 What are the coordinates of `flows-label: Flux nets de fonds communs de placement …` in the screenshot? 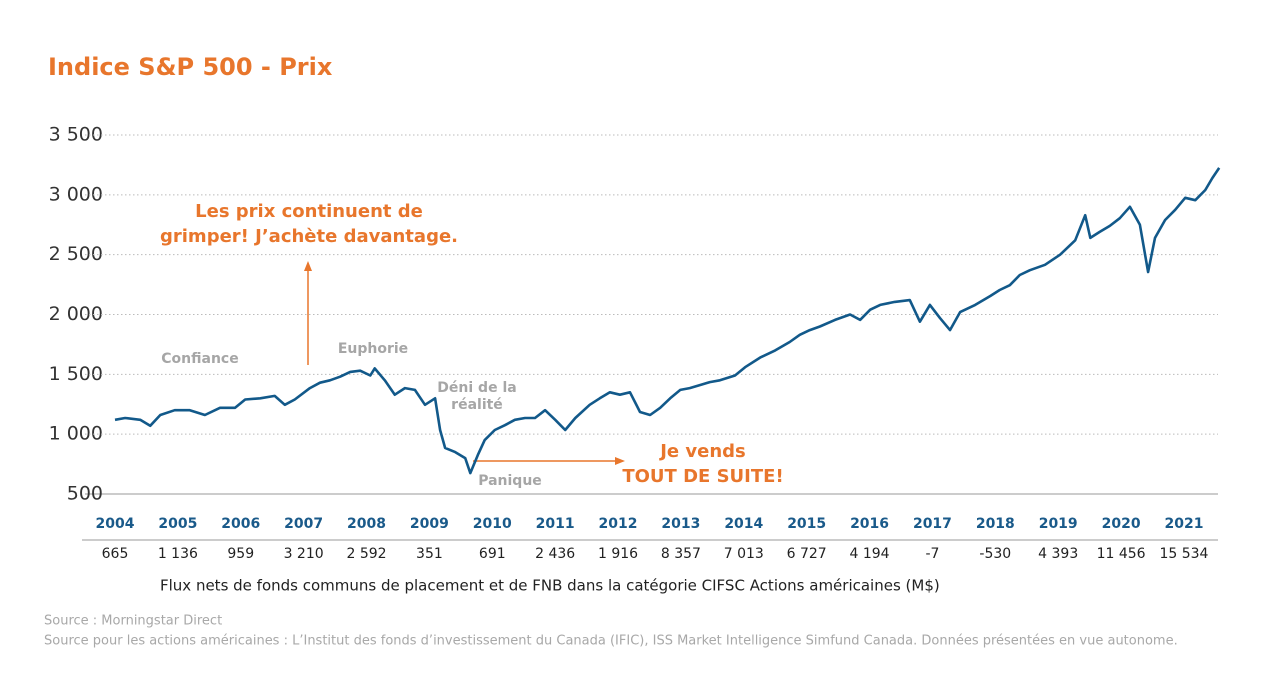 It's located at (550, 586).